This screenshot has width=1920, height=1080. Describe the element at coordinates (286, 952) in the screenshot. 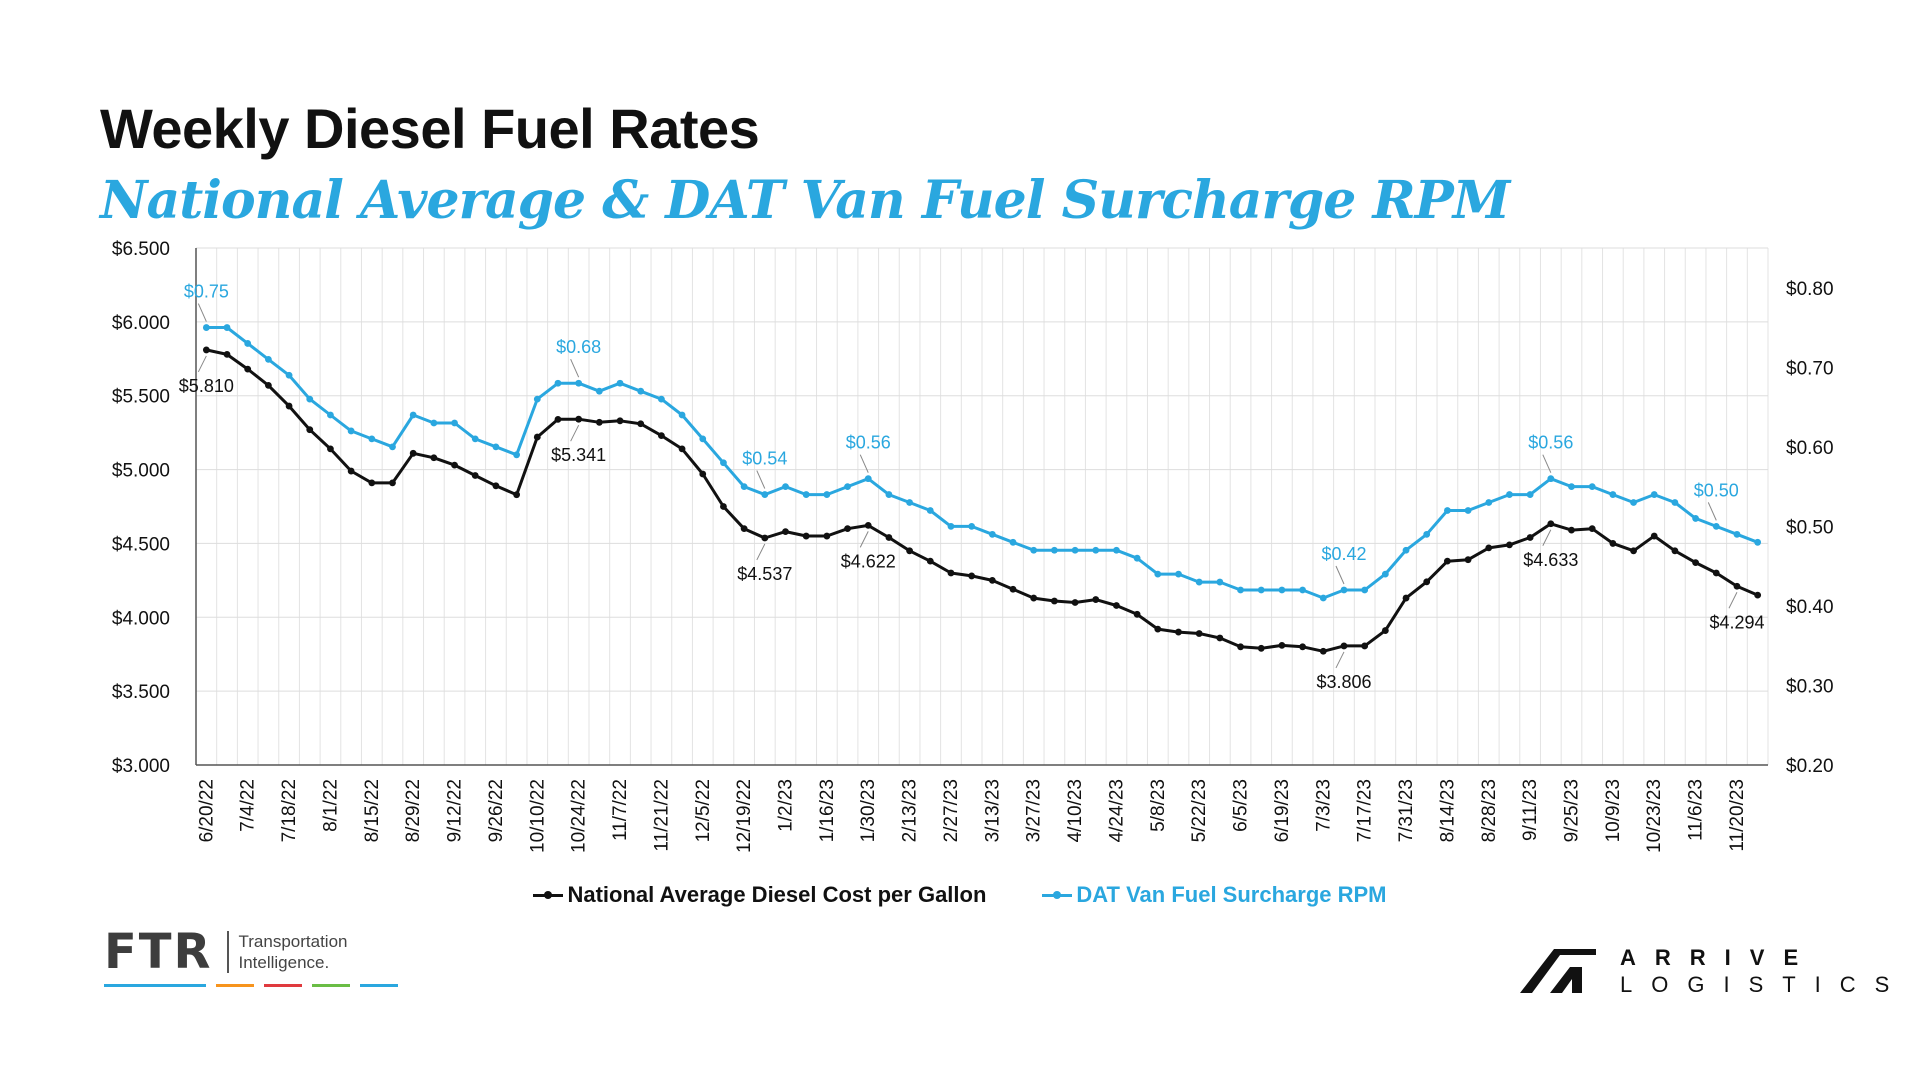

I see `ftr-tagline: Transportation Intelligence.` at that location.